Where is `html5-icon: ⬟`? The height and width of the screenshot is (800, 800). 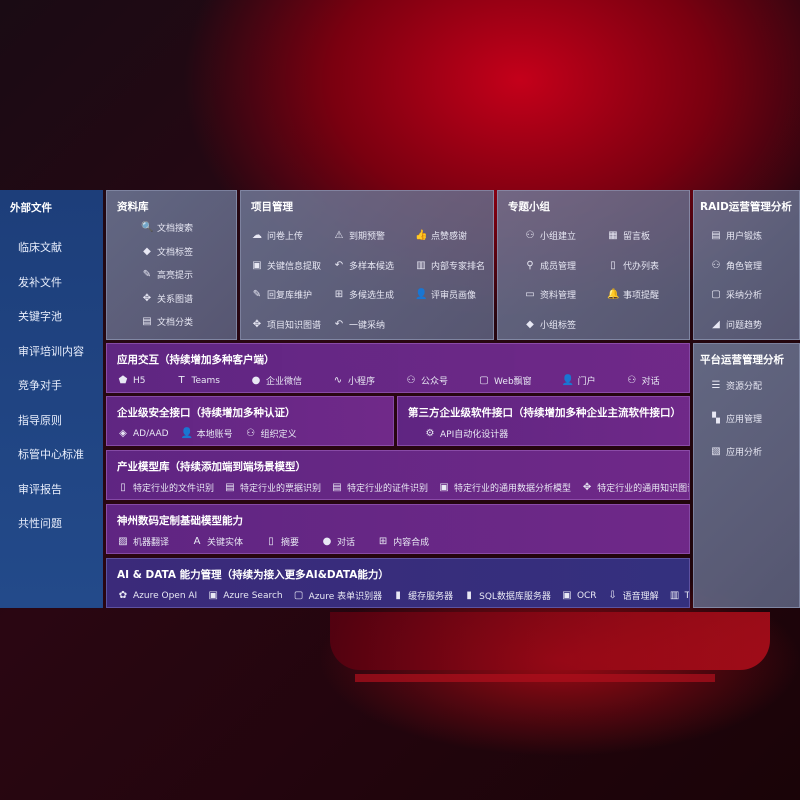 html5-icon: ⬟ is located at coordinates (123, 380).